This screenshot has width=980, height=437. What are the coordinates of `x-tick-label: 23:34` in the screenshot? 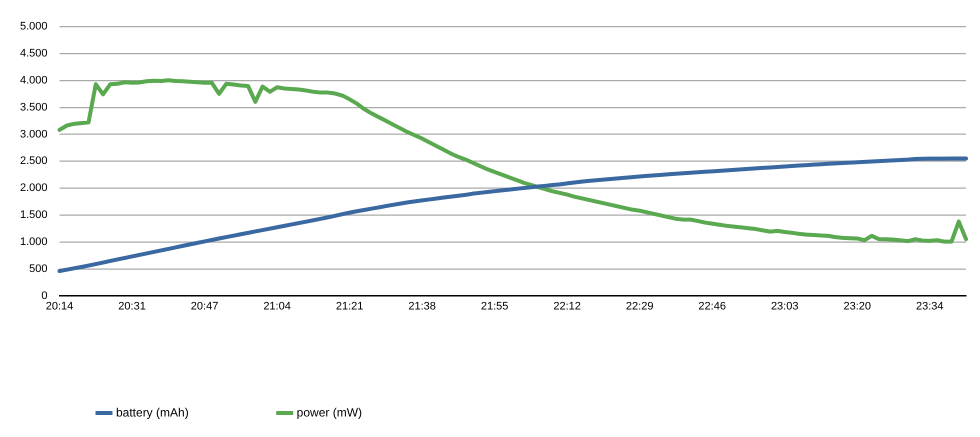 It's located at (930, 306).